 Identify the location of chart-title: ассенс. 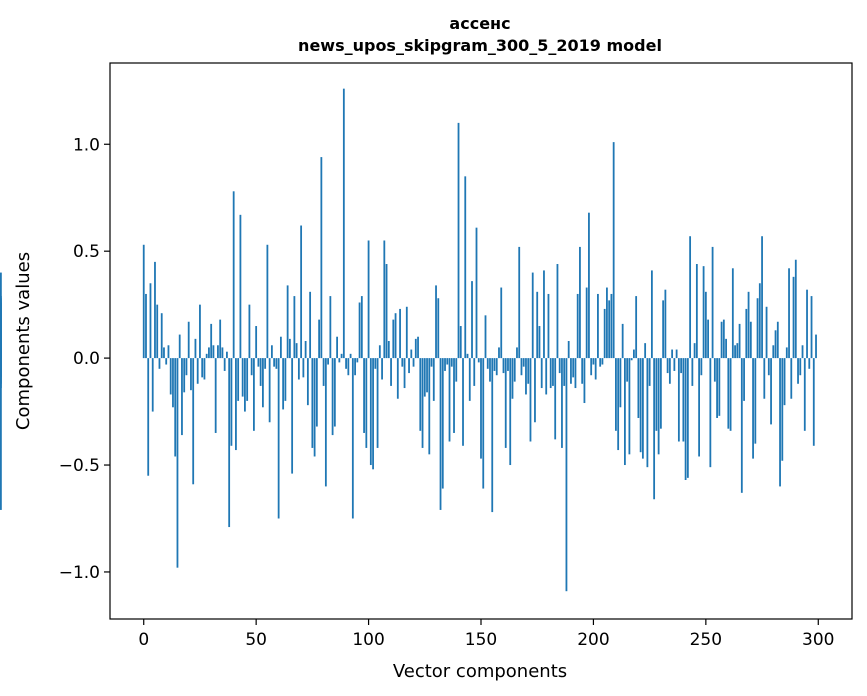
(479, 23).